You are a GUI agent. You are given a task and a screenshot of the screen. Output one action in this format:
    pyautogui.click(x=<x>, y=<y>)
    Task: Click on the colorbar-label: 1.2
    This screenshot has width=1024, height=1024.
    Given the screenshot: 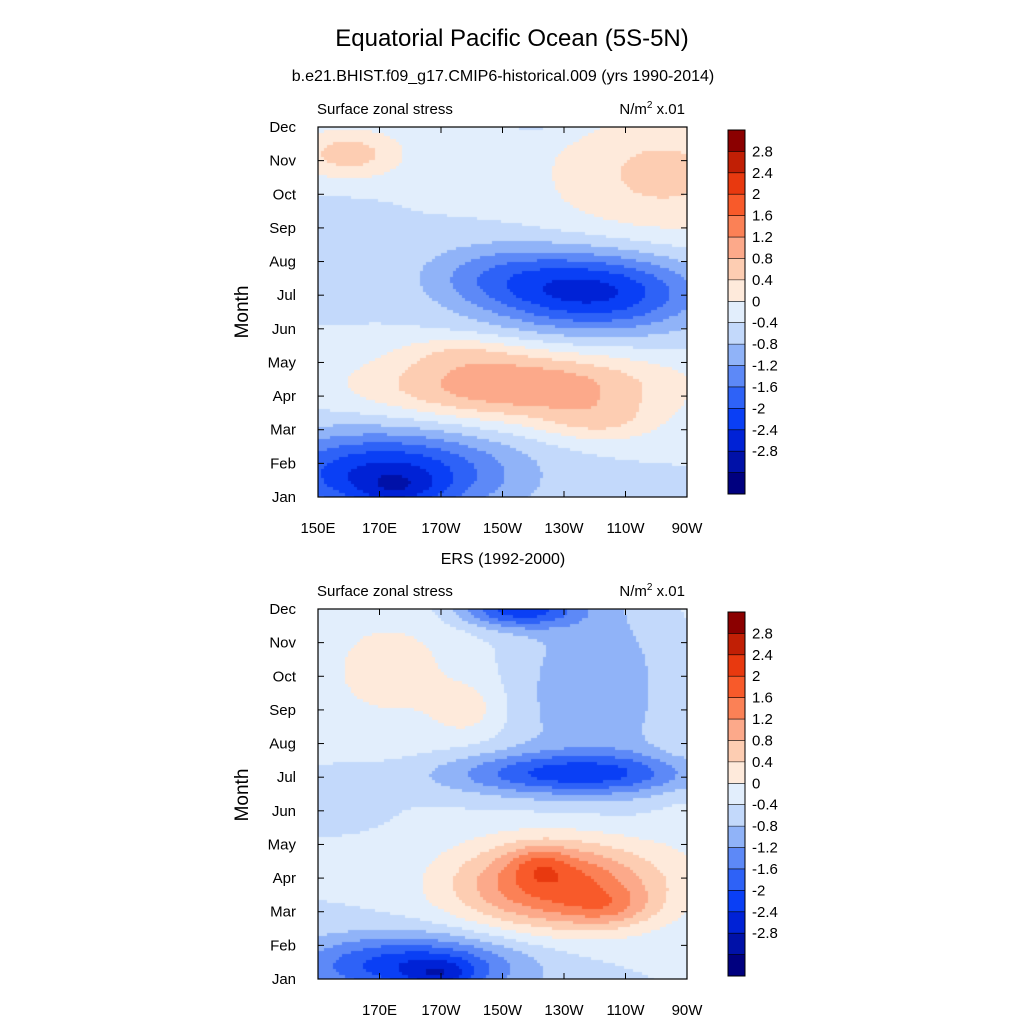 What is the action you would take?
    pyautogui.click(x=762, y=237)
    